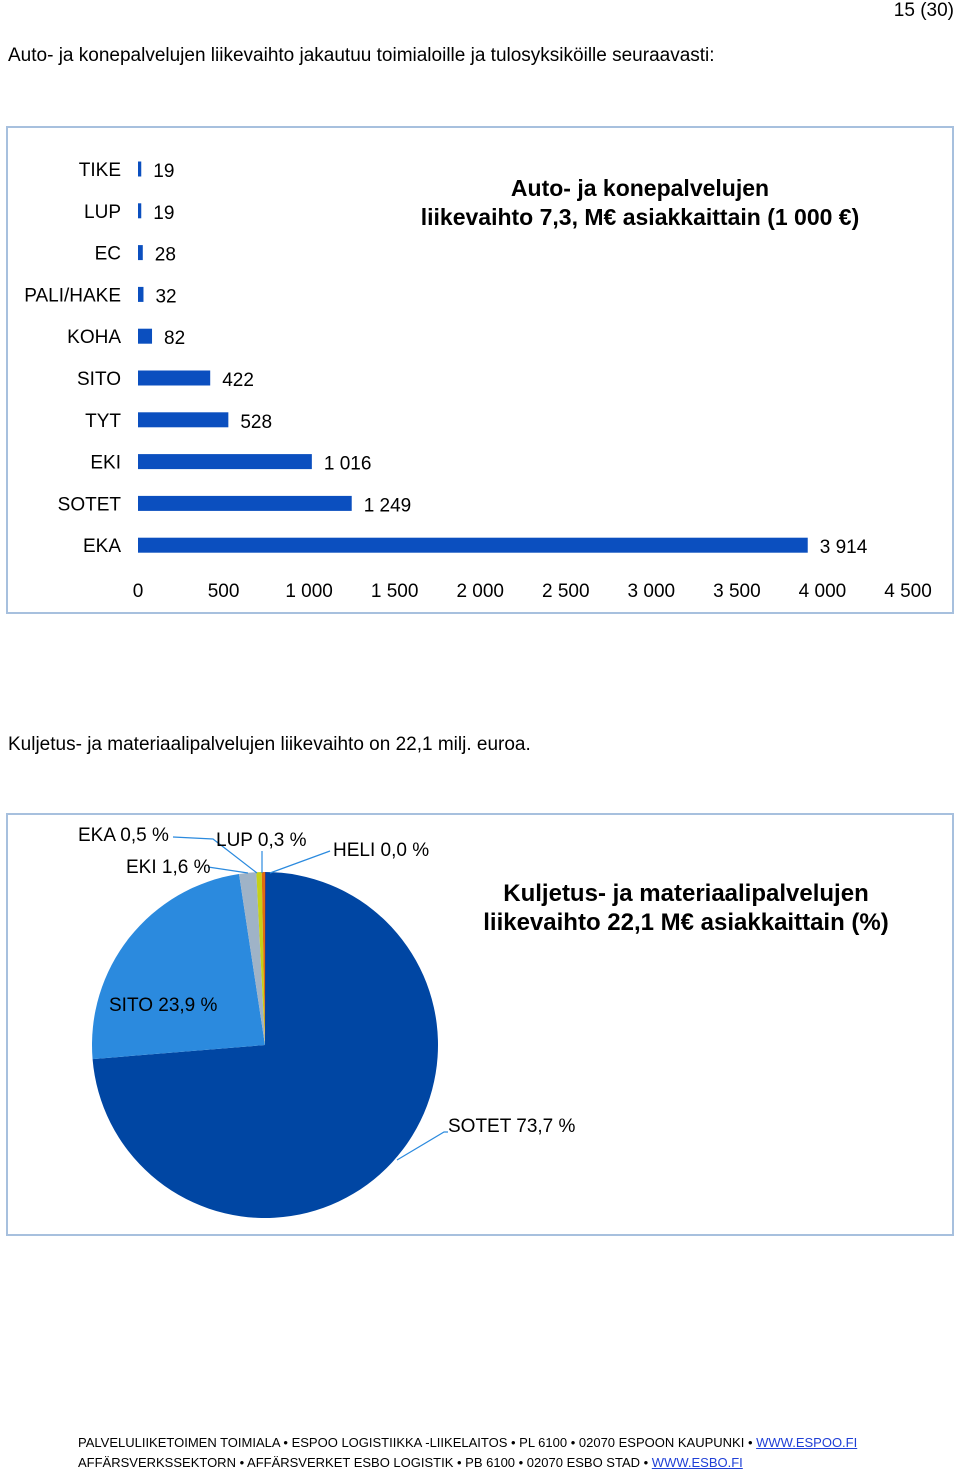  Describe the element at coordinates (261, 840) in the screenshot. I see `pie-slice-label: LUP 0,3 %` at that location.